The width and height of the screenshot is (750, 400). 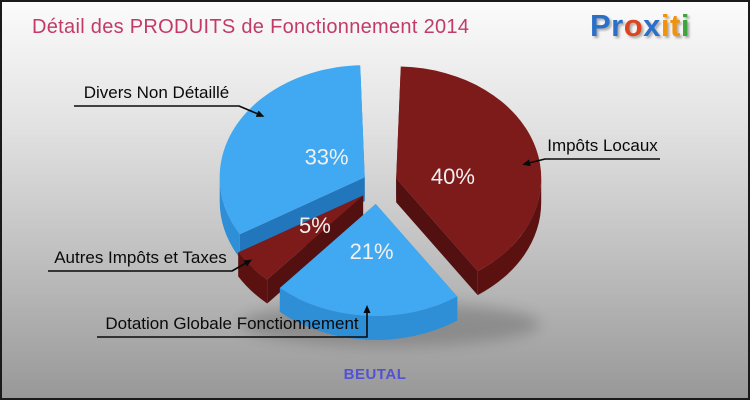 What do you see at coordinates (600, 25) in the screenshot?
I see `logo-letter: P` at bounding box center [600, 25].